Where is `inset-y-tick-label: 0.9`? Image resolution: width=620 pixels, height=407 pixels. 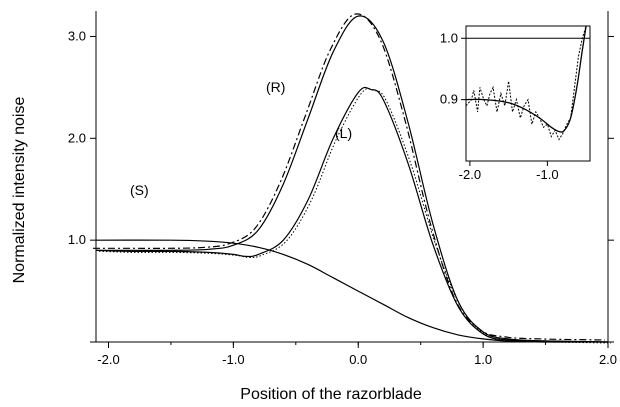
inset-y-tick-label: 0.9 is located at coordinates (449, 99).